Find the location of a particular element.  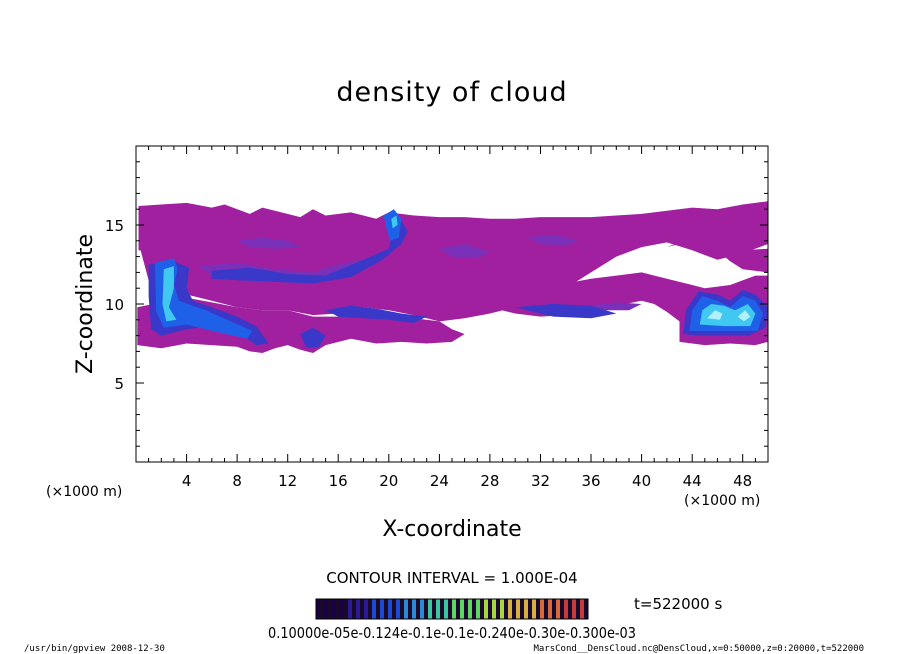

y-axis-label: Z-coordinate is located at coordinates (85, 304).